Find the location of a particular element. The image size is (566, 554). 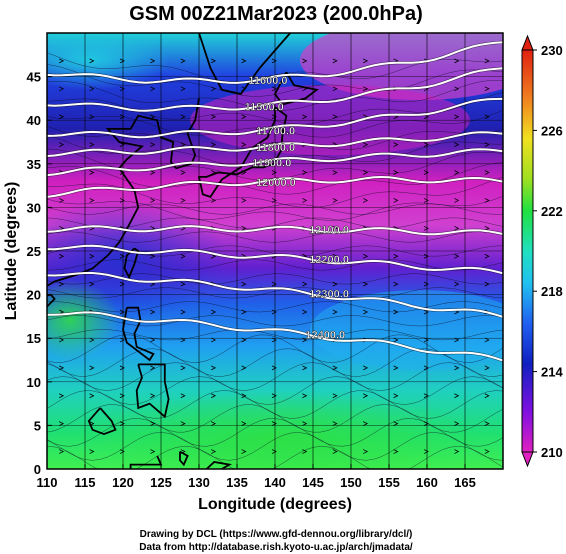

contour-label-12200: 12200.0 is located at coordinates (329, 260).